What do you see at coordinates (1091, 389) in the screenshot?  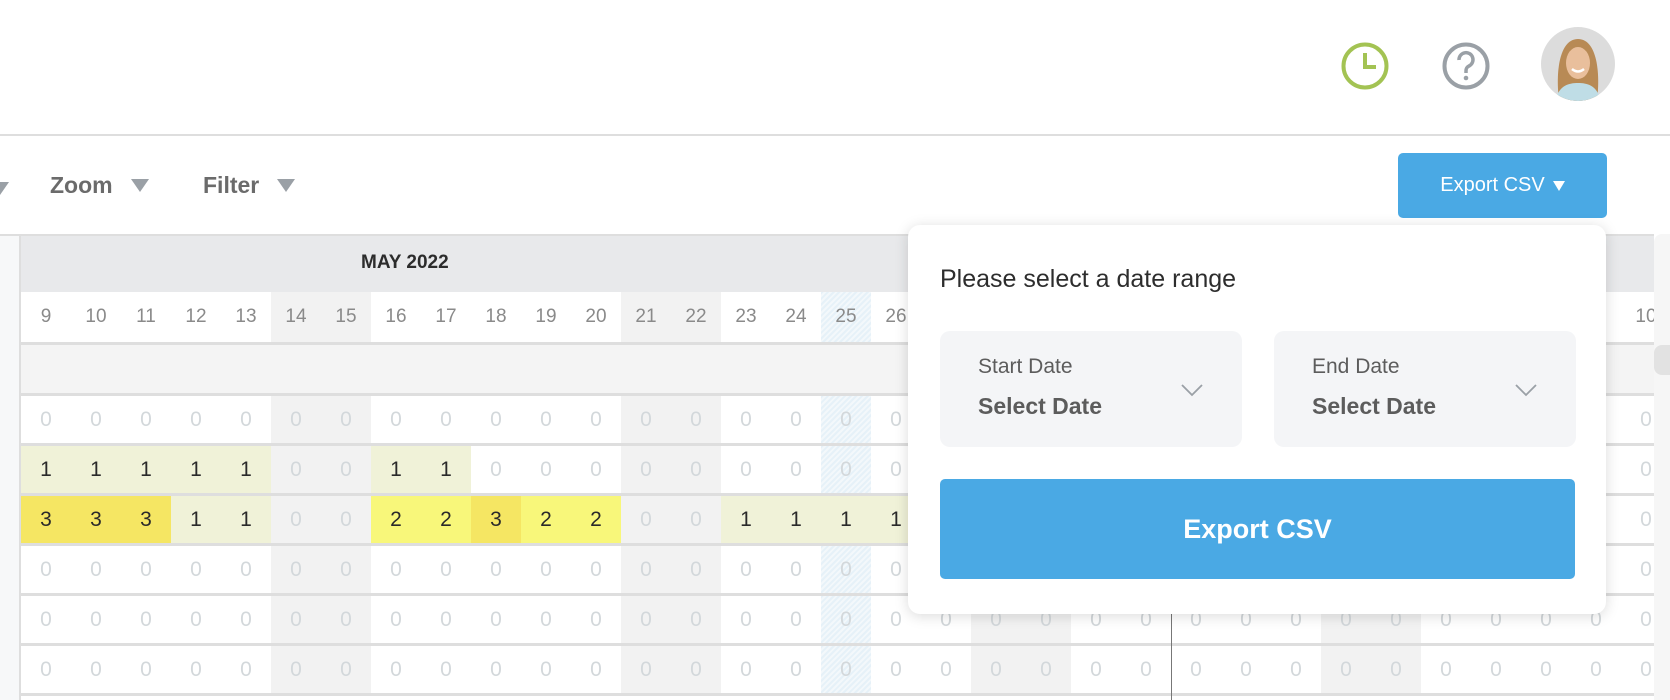 I see `start-date-select: Start Date Select Date` at bounding box center [1091, 389].